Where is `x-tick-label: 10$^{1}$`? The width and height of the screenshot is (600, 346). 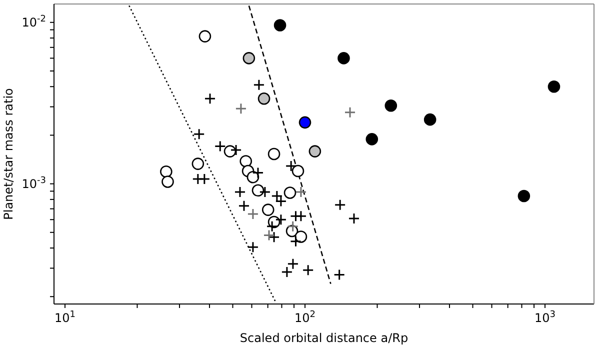
x-tick-label: 10$^{1}$ is located at coordinates (65, 317).